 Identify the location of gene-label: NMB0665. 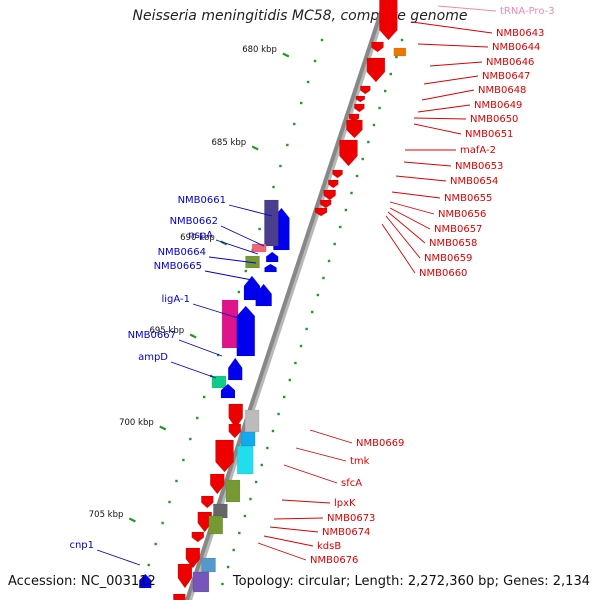
(178, 266).